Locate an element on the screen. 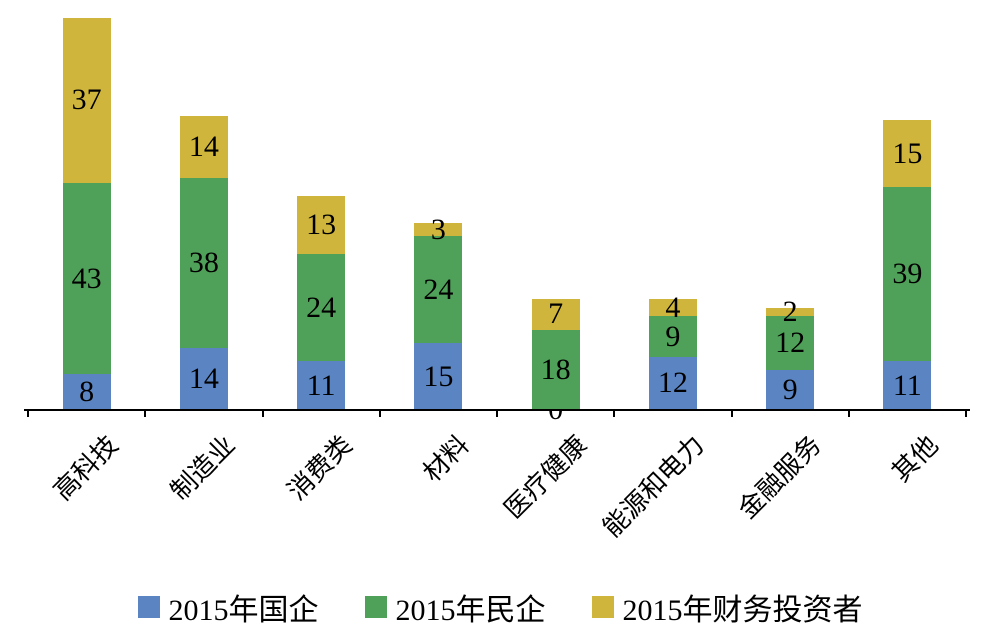 The image size is (1000, 639). x-axis-label: 材料 is located at coordinates (446, 459).